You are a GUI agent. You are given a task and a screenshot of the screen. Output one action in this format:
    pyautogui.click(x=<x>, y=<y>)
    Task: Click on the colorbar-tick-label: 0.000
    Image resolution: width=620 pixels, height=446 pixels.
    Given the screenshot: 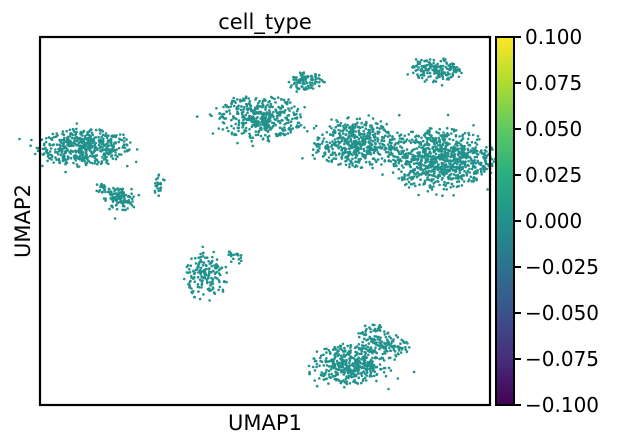 What is the action you would take?
    pyautogui.click(x=553, y=221)
    